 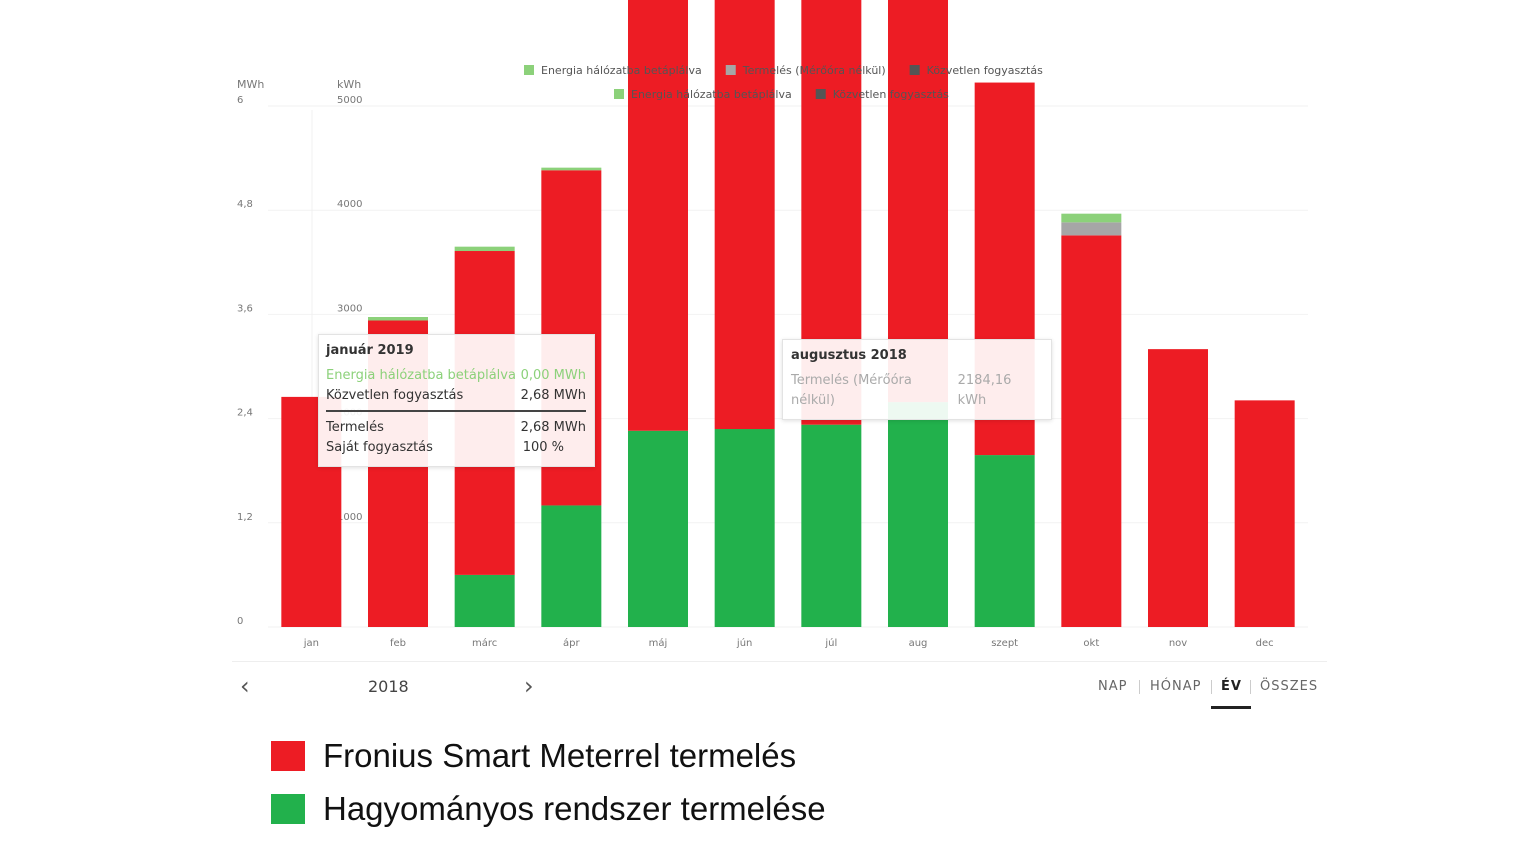 What do you see at coordinates (379, 447) in the screenshot?
I see `tooltip-label: Saját fogyasztás` at bounding box center [379, 447].